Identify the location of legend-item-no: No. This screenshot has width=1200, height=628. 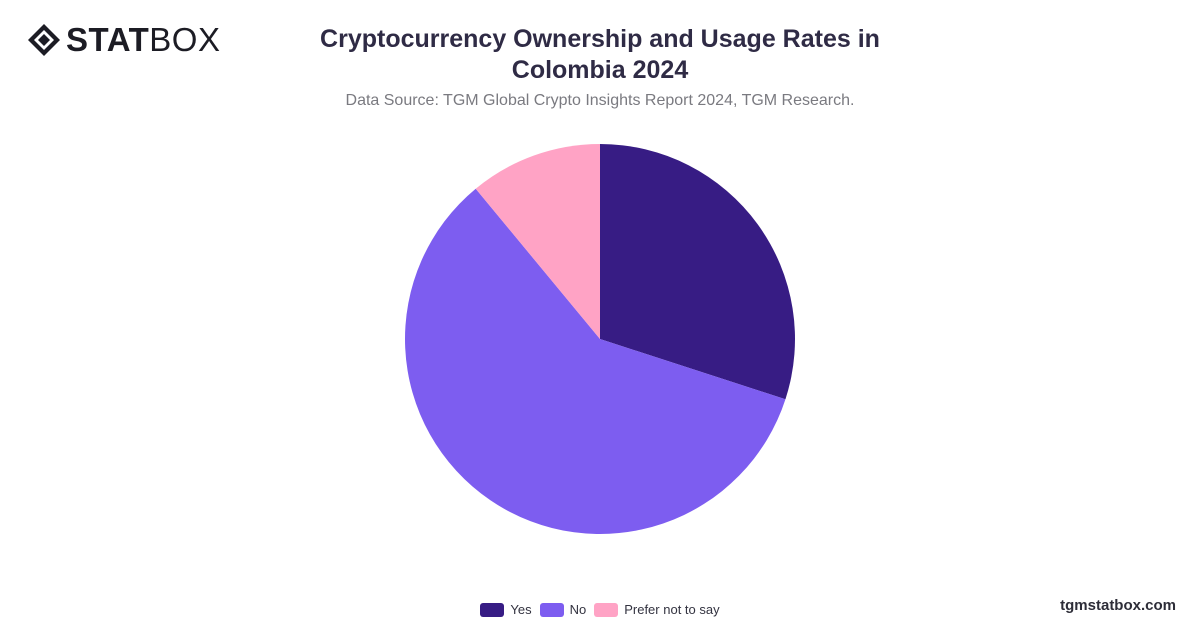
(563, 609).